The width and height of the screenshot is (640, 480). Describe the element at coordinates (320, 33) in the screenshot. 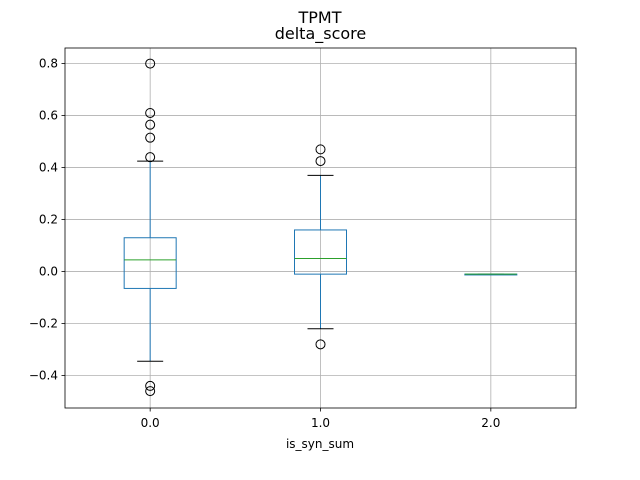

I see `chart-title: delta_score` at that location.